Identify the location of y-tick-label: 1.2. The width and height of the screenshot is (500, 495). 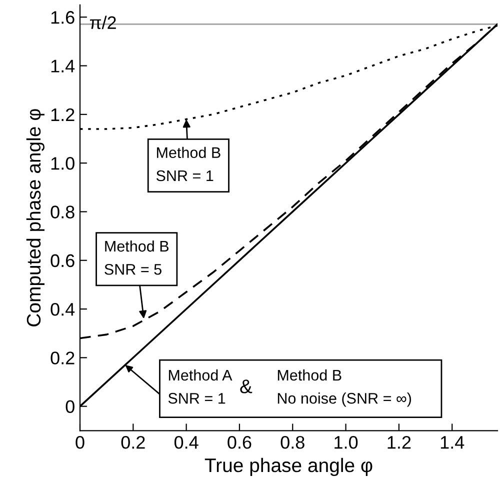
(62, 114).